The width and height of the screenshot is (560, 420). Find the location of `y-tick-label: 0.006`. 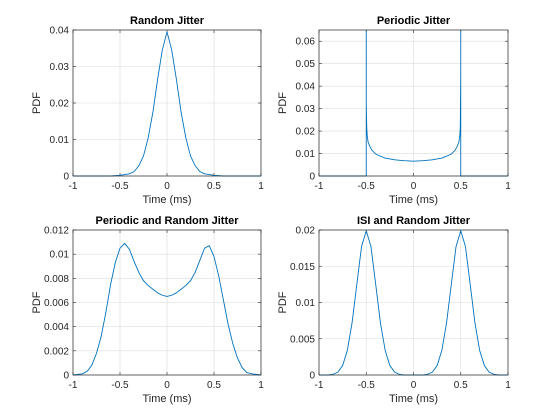

y-tick-label: 0.006 is located at coordinates (56, 303).